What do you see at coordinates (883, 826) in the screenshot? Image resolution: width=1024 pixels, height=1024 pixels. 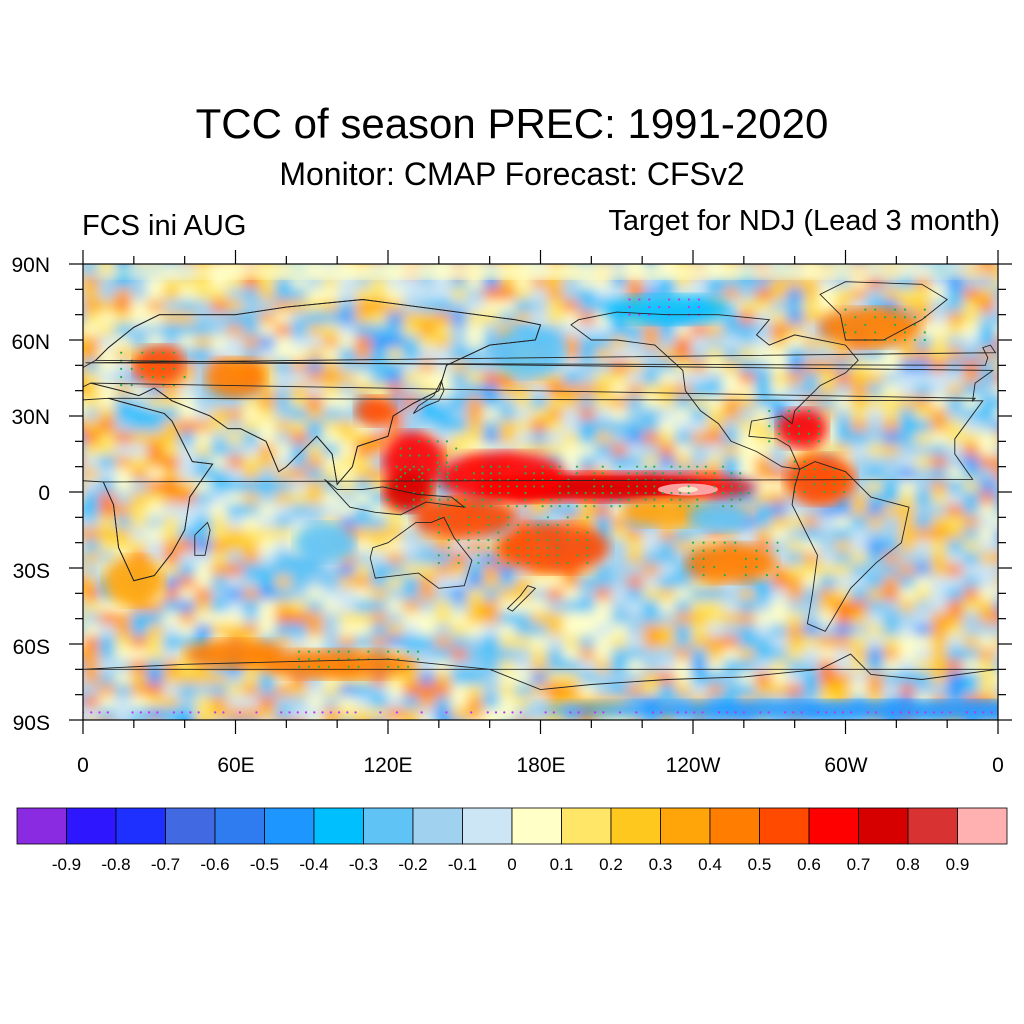 I see `colorbar-box` at bounding box center [883, 826].